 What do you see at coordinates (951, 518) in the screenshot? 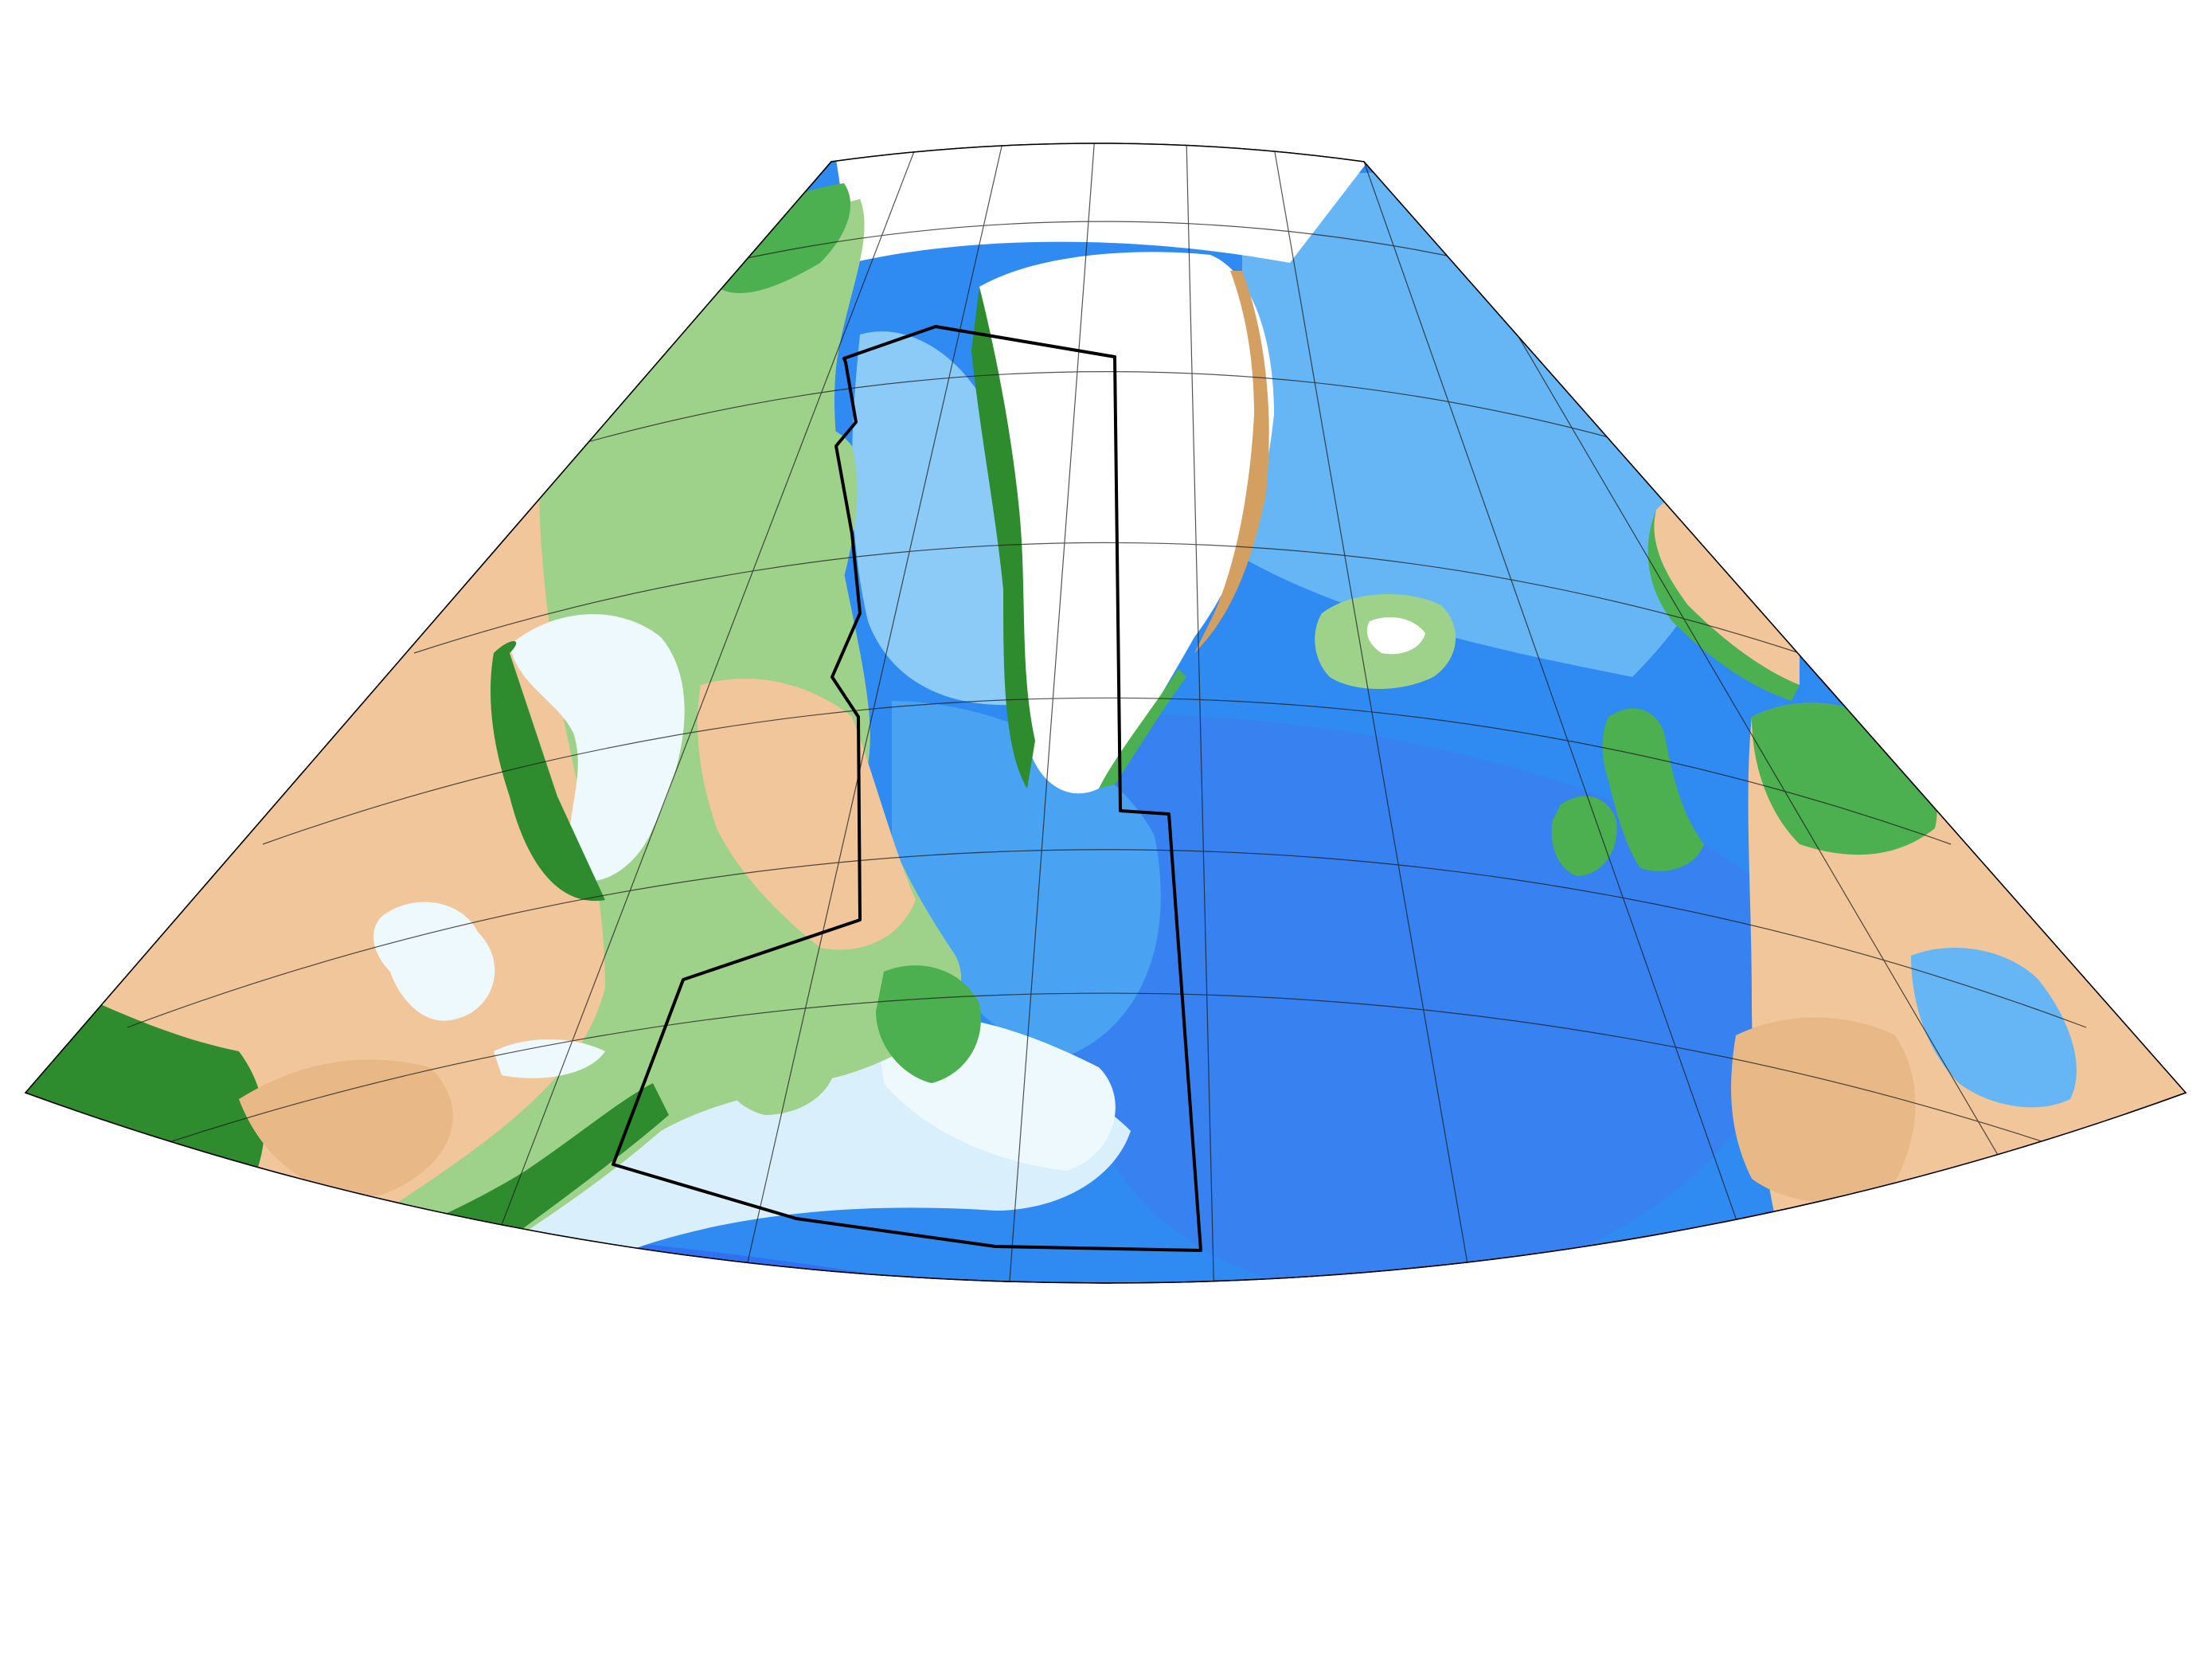
I see `baffin-bay` at bounding box center [951, 518].